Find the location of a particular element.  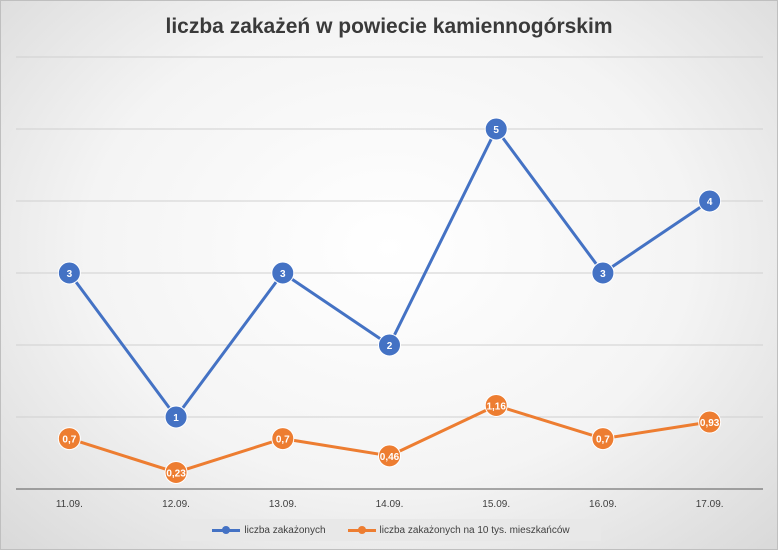

data-label: 0,23 is located at coordinates (176, 473).